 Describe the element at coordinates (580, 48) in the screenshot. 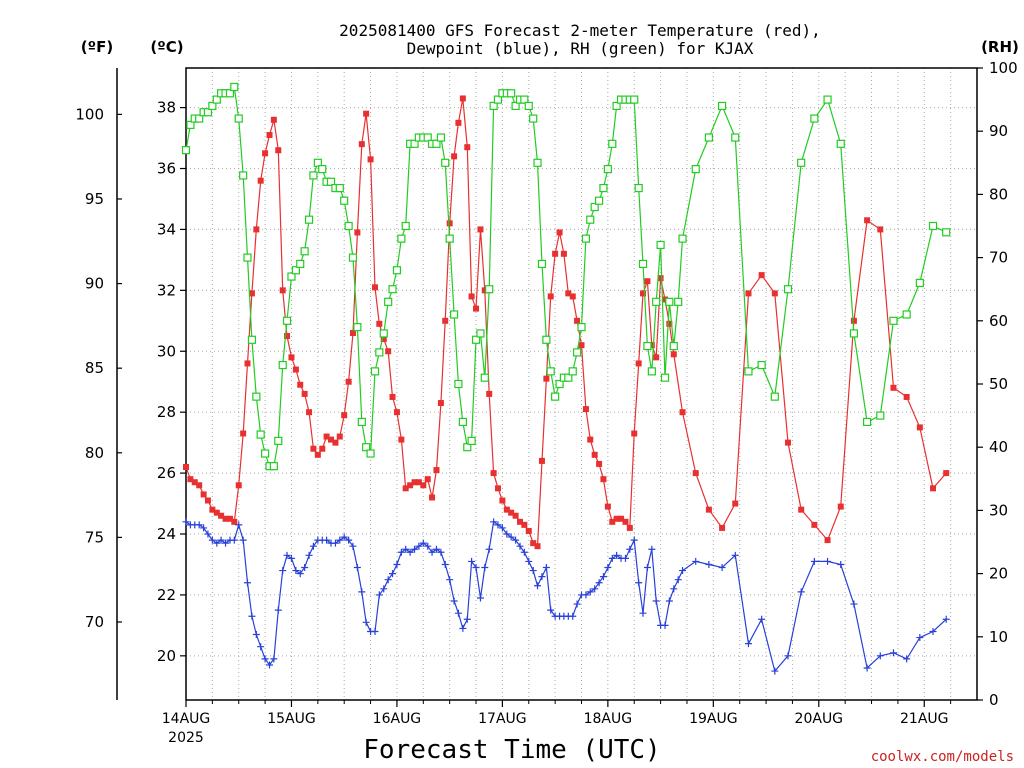

I see `chart-title-line2: Dewpoint (blue), RH (green) for KJAX` at that location.